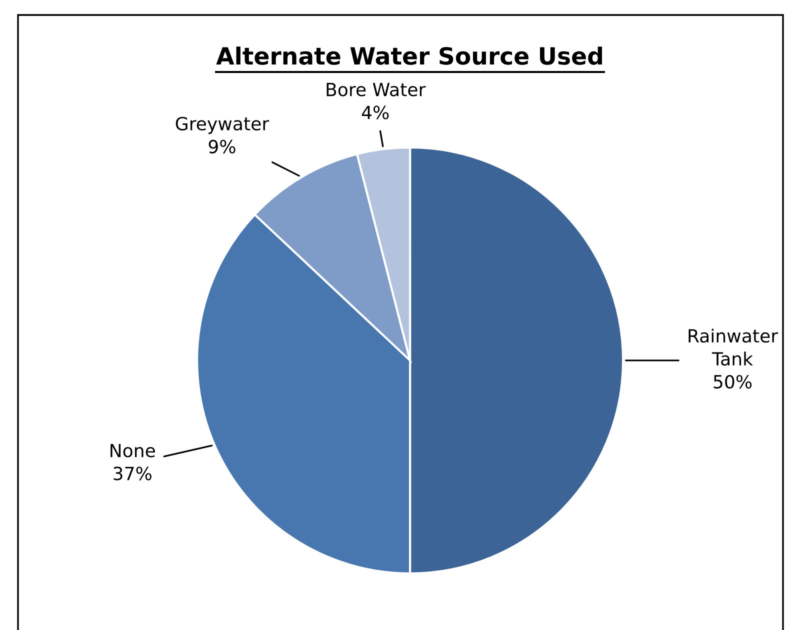  I want to click on slice-label: Greywater, so click(223, 125).